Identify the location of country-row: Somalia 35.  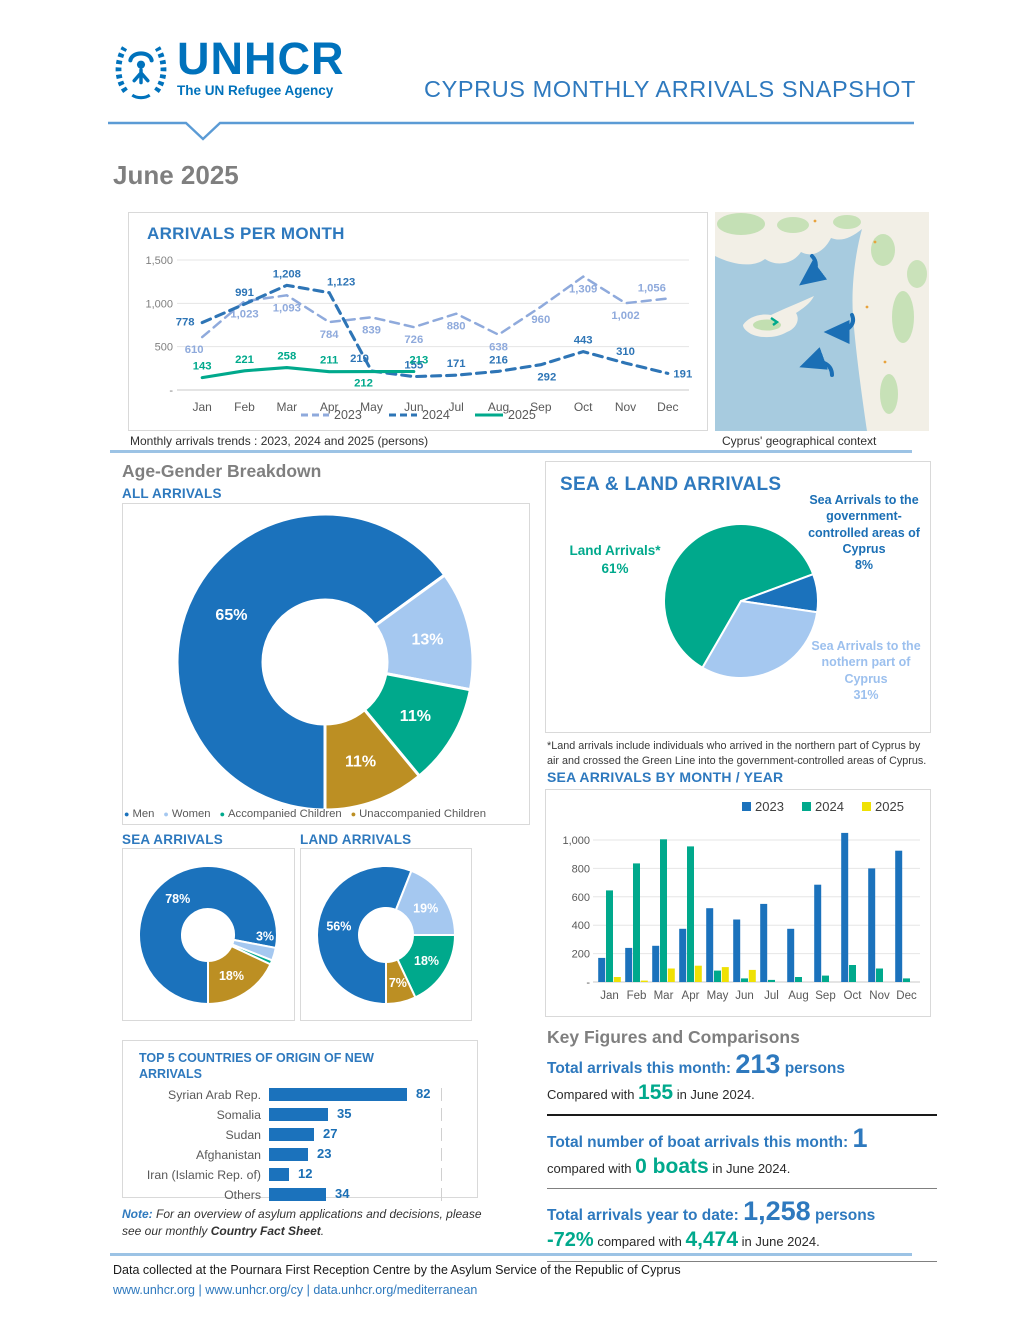
(300, 1114).